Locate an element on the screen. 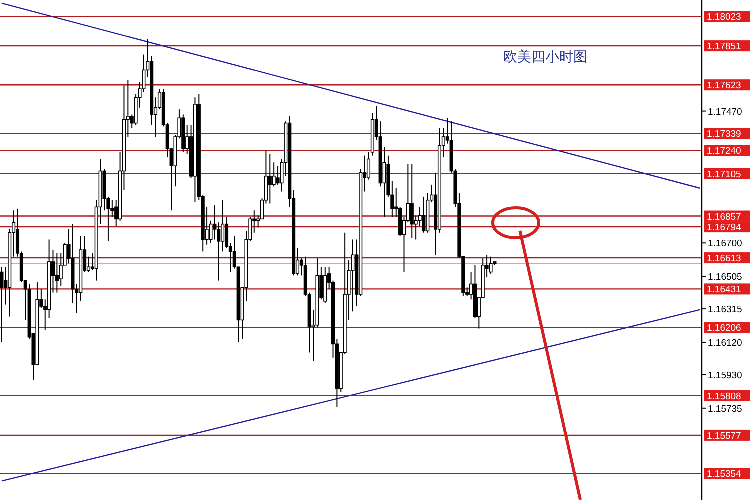  ref-line-label: 1.16206 is located at coordinates (724, 328).